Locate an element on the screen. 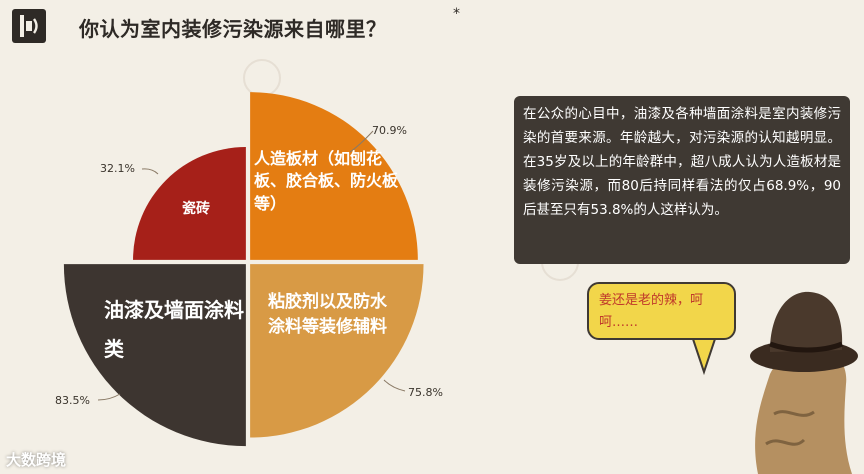 Image resolution: width=864 pixels, height=474 pixels. title-asterisk: * is located at coordinates (456, 14).